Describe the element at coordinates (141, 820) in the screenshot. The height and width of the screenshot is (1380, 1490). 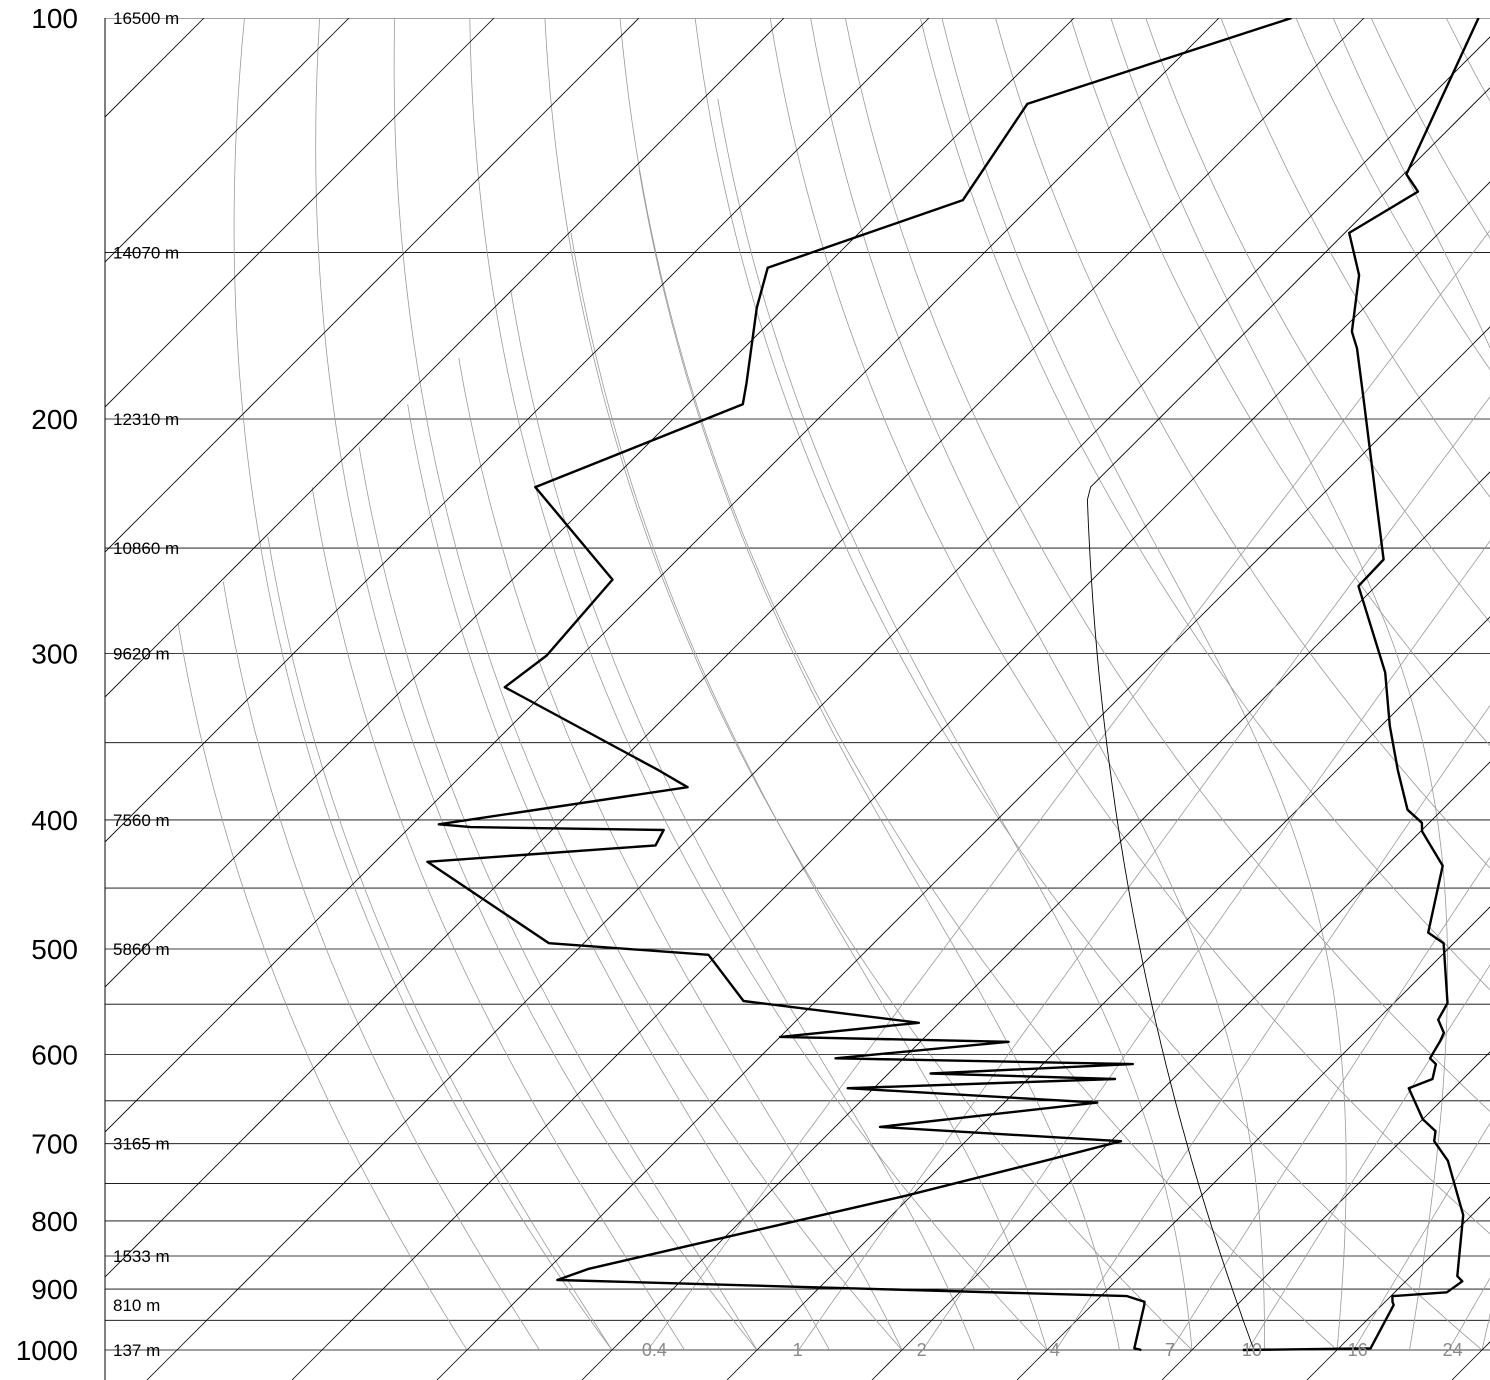
I see `height-label: 7560 m` at that location.